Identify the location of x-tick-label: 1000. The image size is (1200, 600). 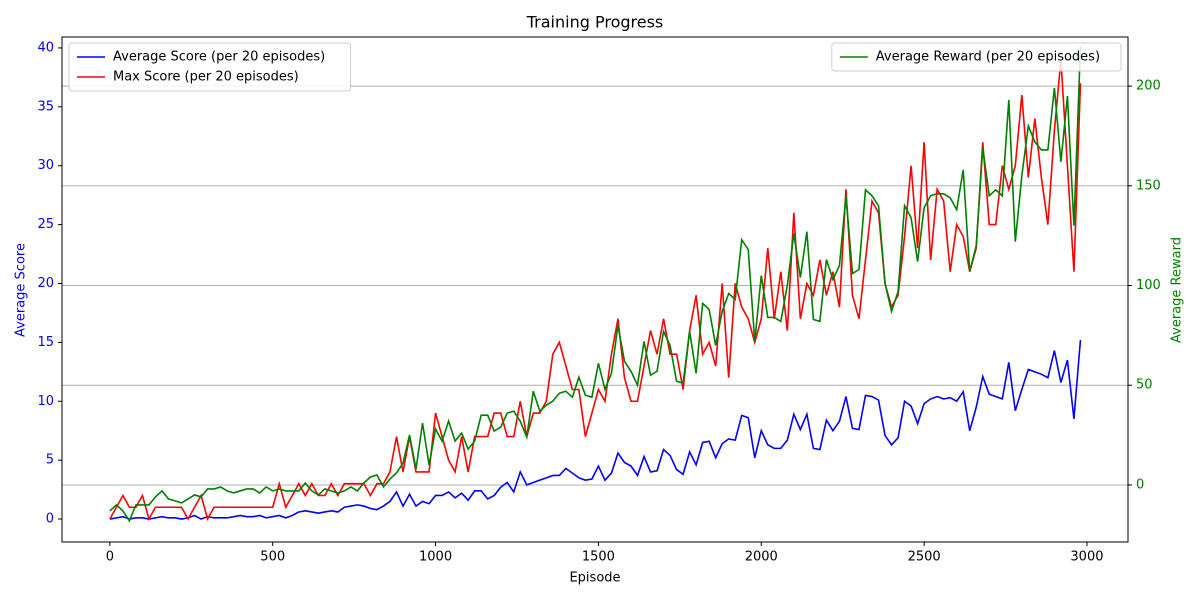
(435, 557).